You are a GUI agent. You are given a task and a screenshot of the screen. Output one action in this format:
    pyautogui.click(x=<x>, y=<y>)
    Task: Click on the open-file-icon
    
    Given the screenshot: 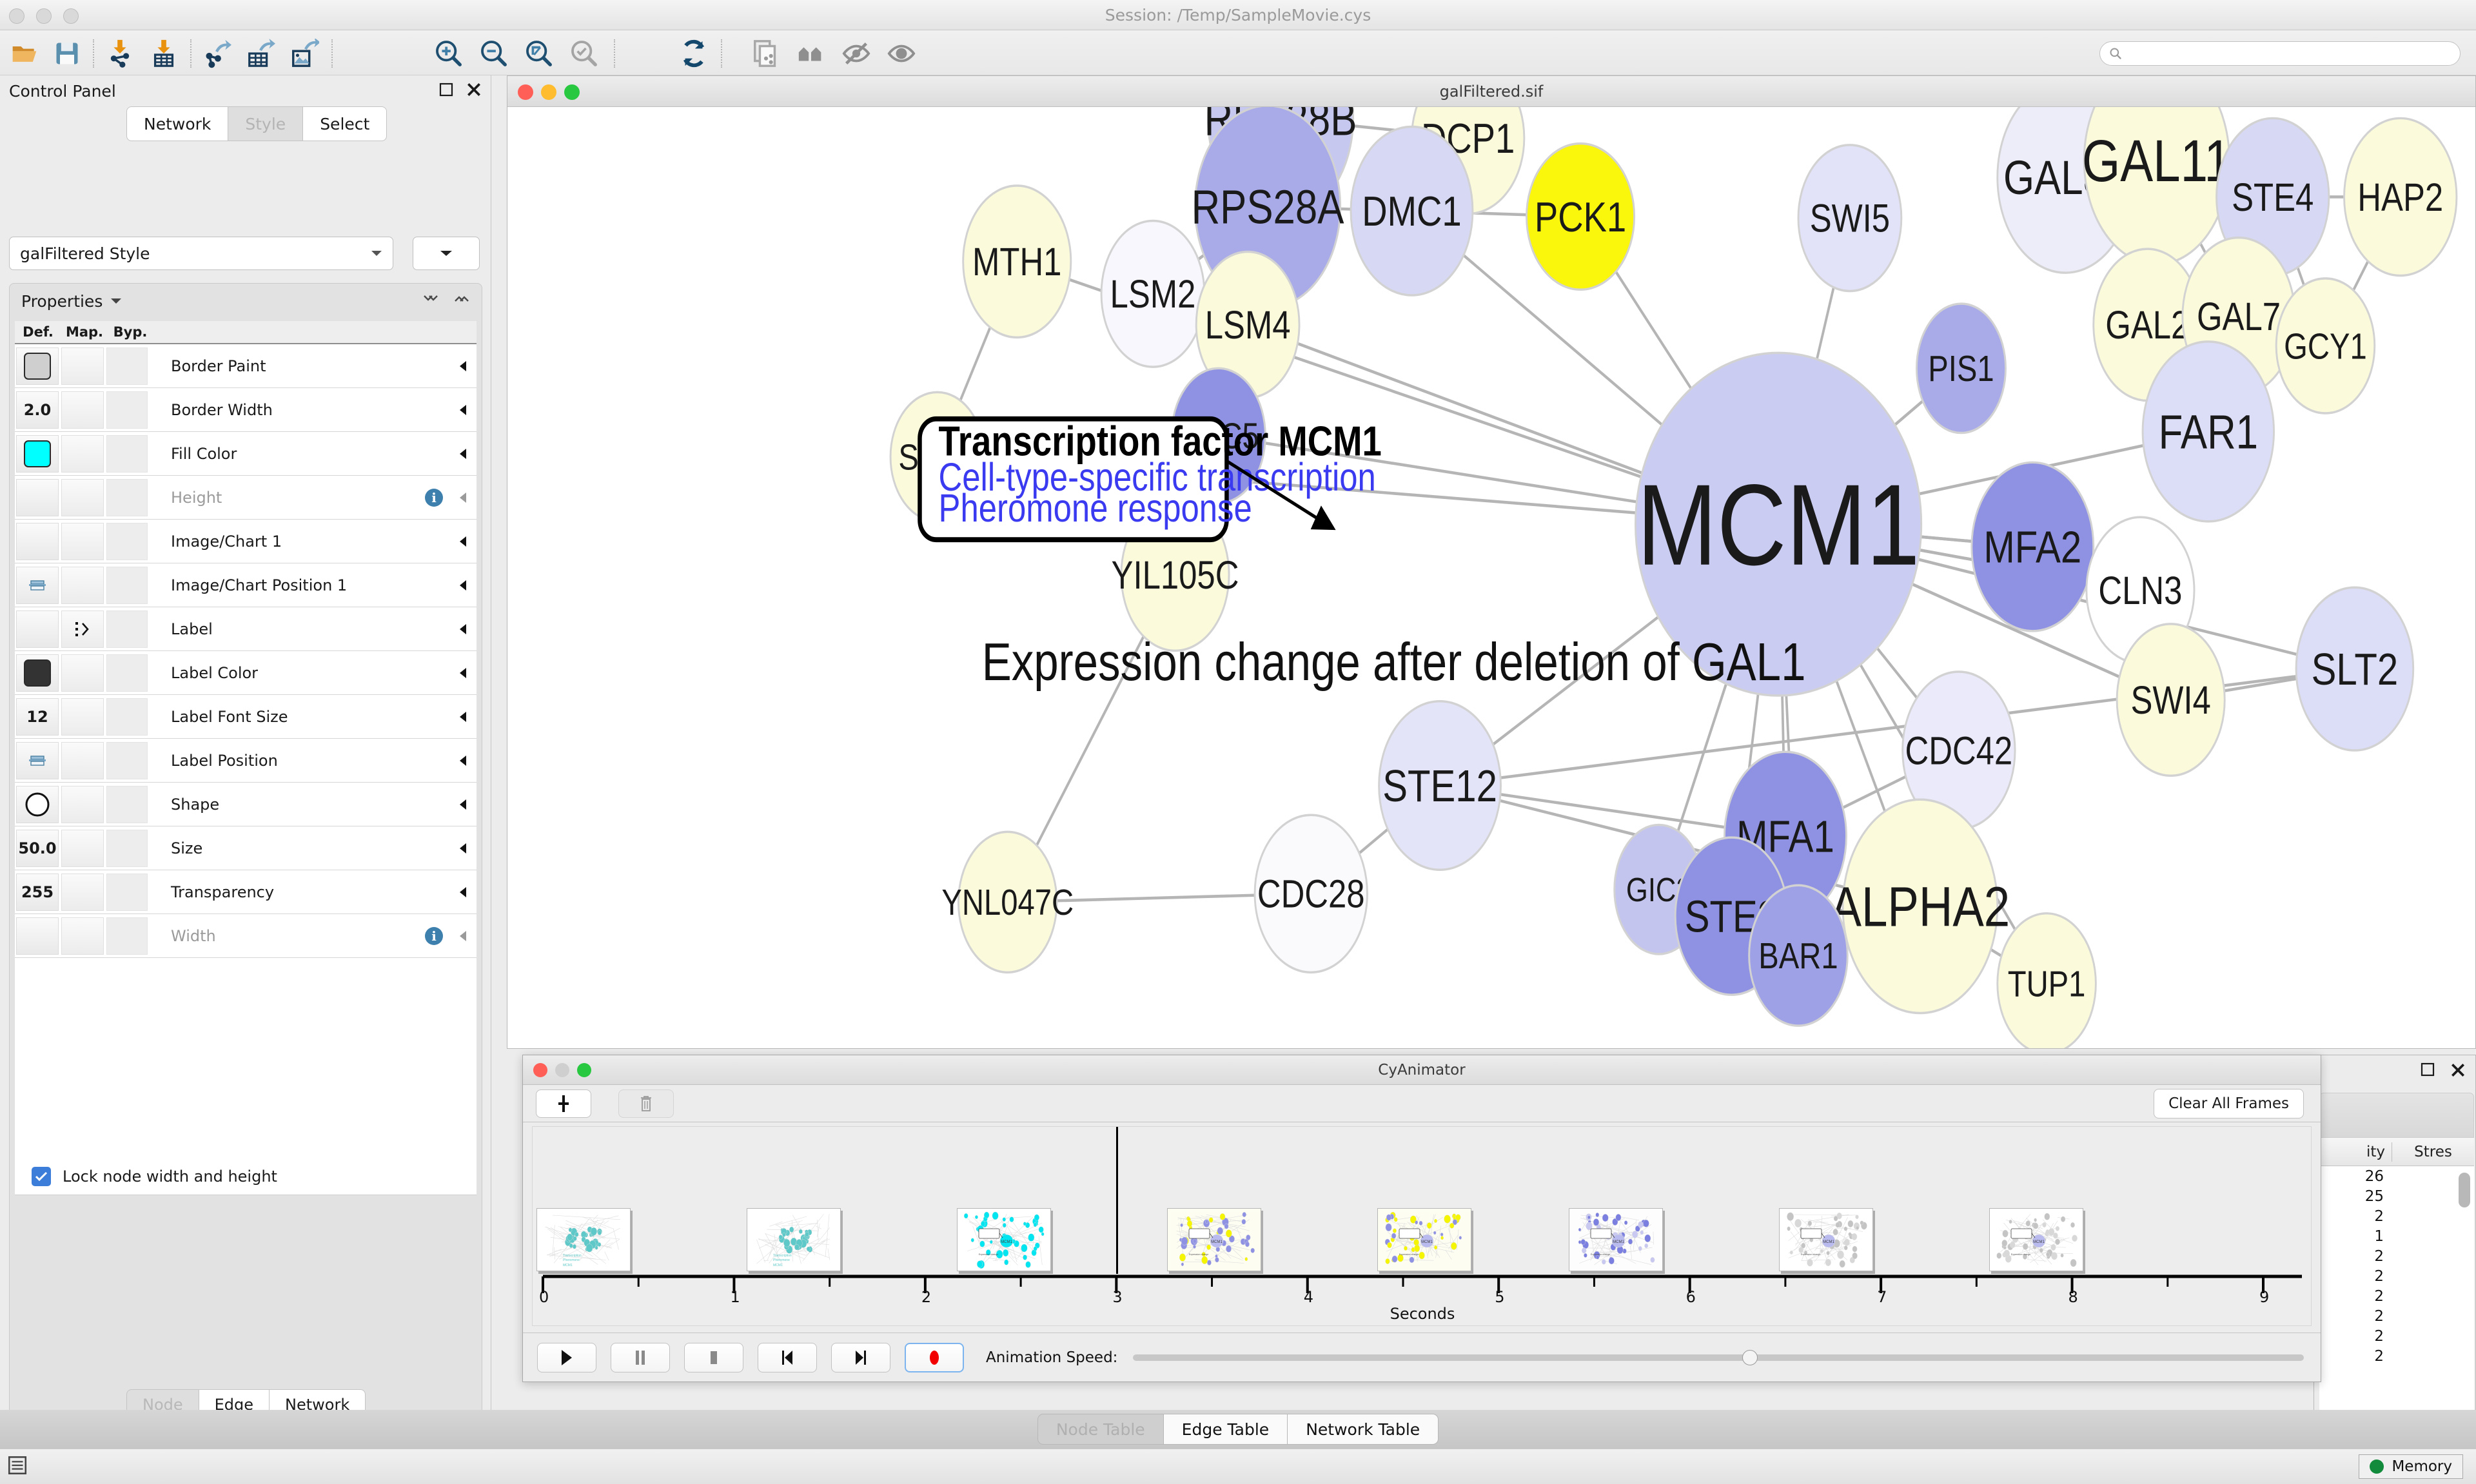 What is the action you would take?
    pyautogui.click(x=24, y=53)
    